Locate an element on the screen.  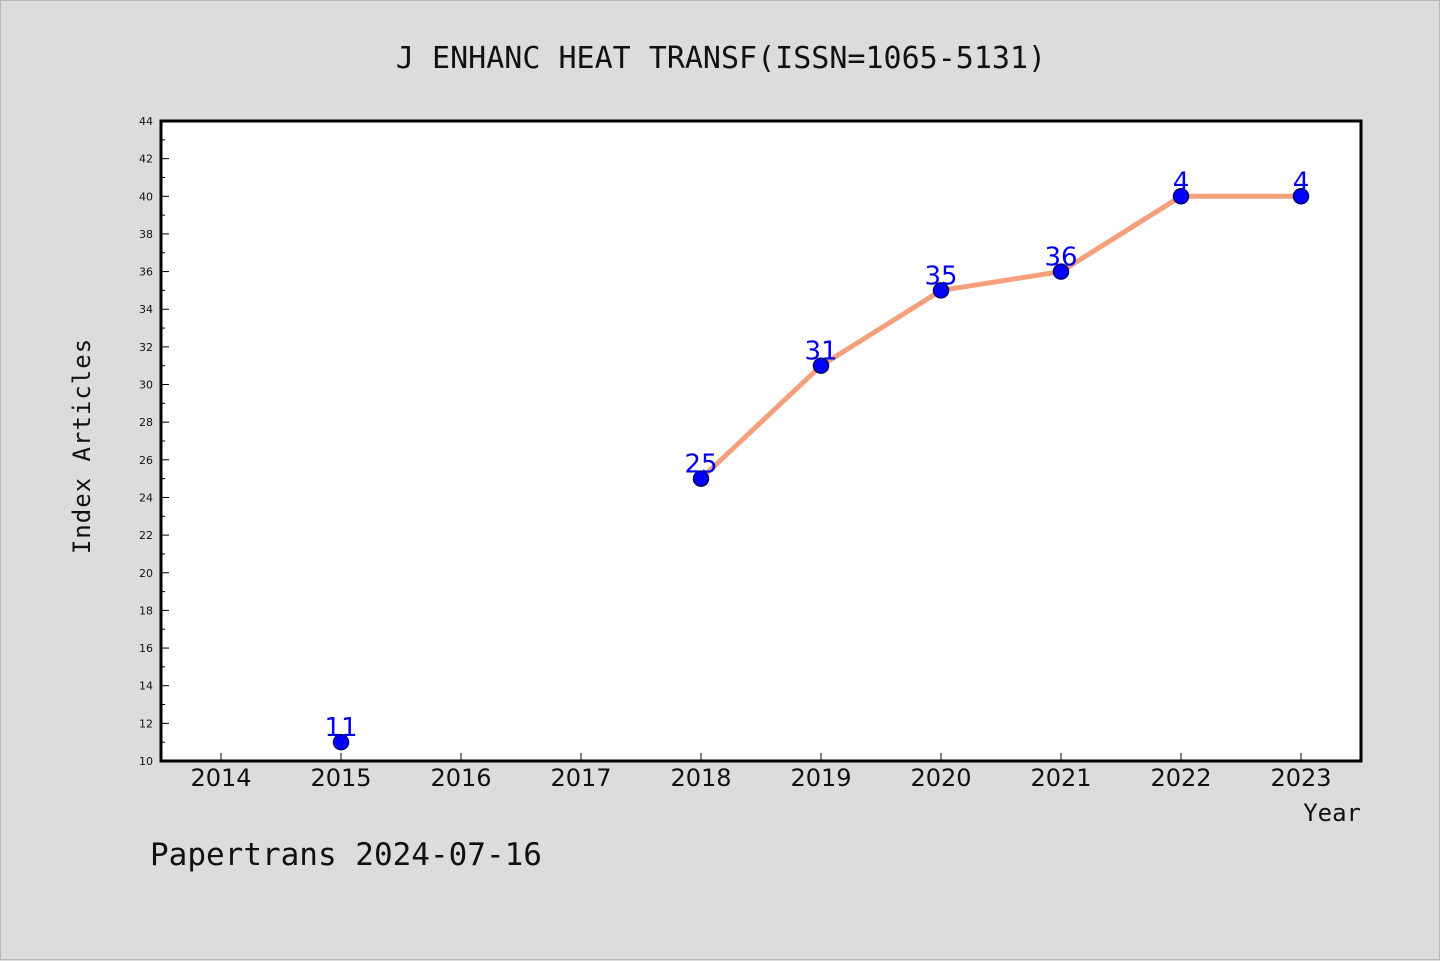
data-label: 31 is located at coordinates (820, 352).